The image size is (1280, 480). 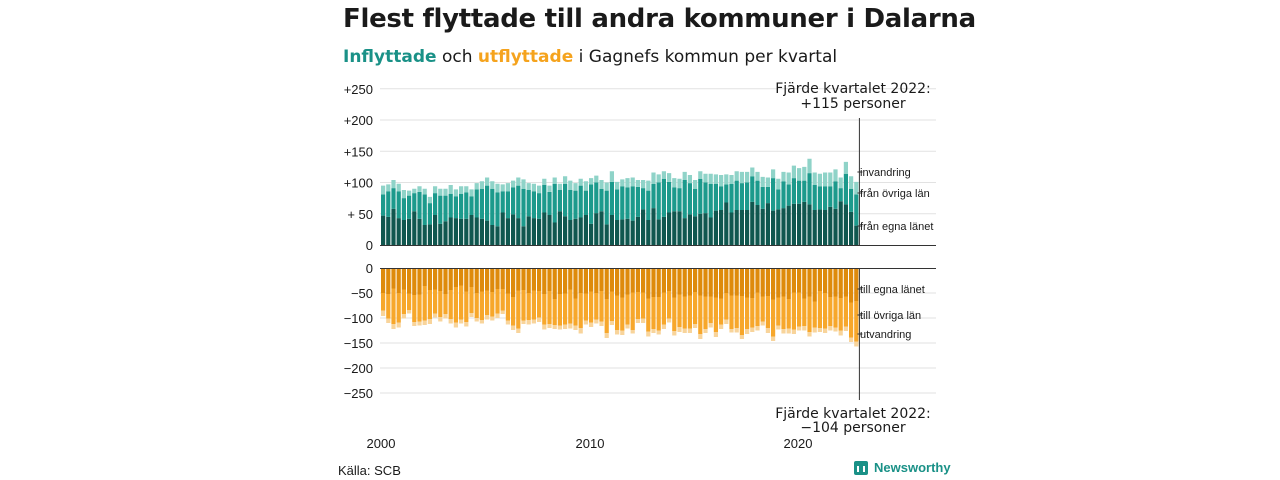 I want to click on y-tick-label: −50, so click(x=362, y=293).